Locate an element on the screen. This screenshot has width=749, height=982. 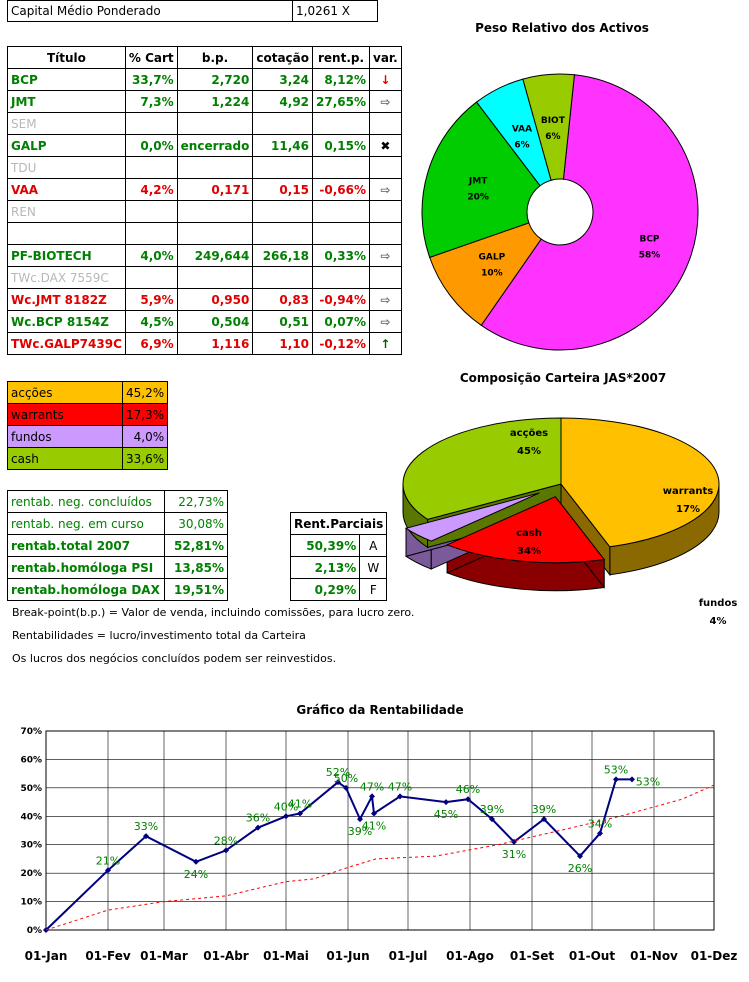
line-data-label: 40% is located at coordinates (286, 806).